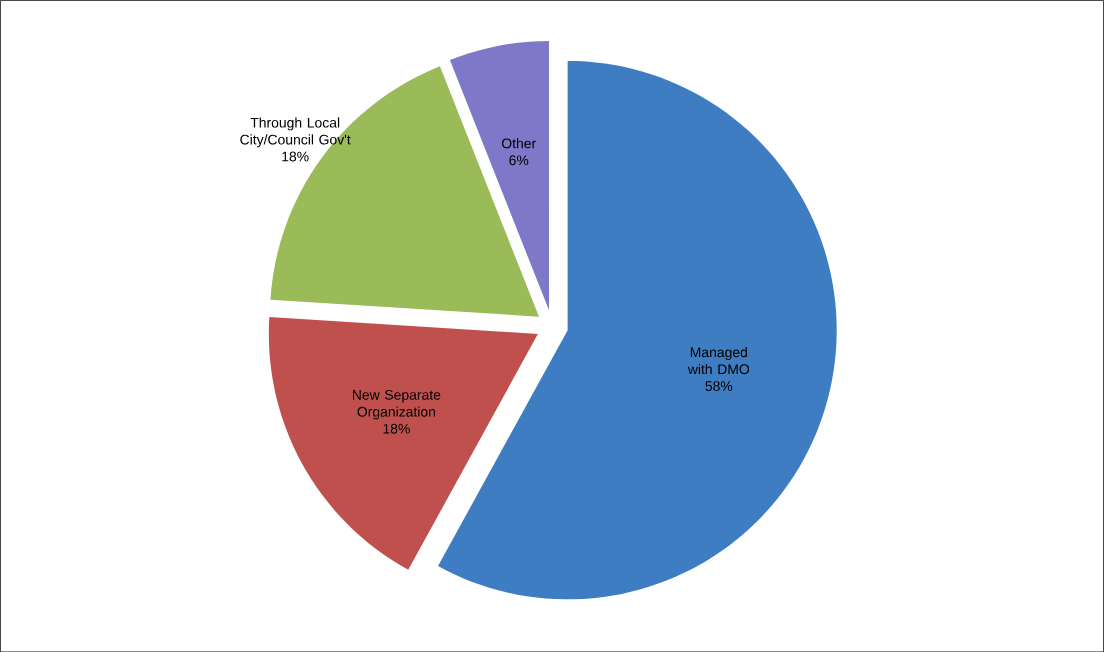  Describe the element at coordinates (718, 360) in the screenshot. I see `slice-label: Managed with DMO` at that location.